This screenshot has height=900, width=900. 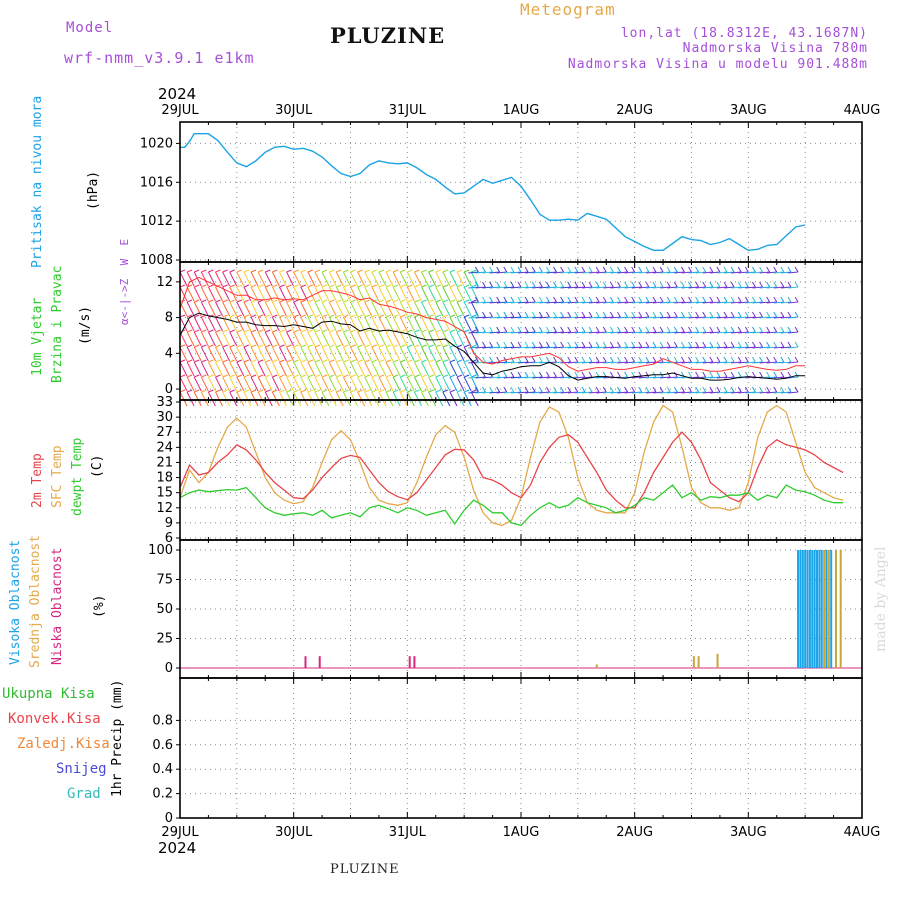 I want to click on y-tick-label: 12, so click(x=164, y=282).